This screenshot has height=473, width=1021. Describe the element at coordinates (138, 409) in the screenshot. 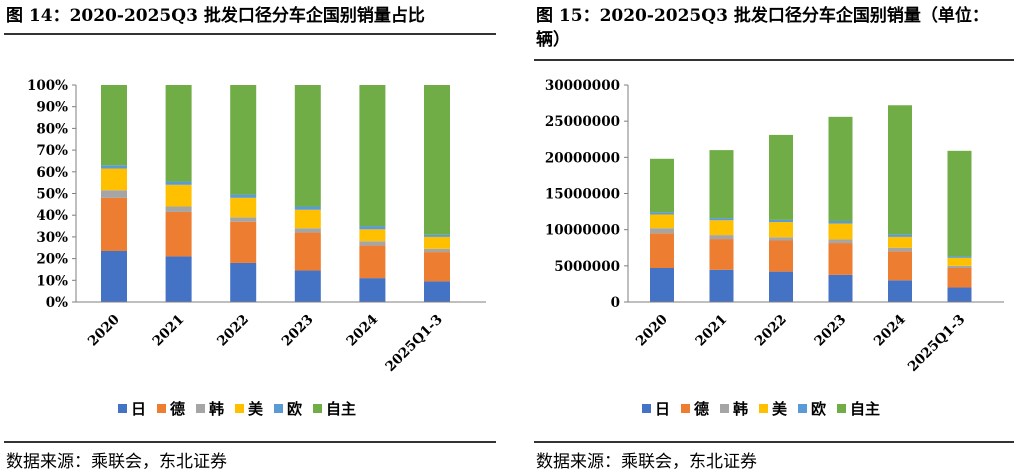

I see `fig14-legend-label: 日` at that location.